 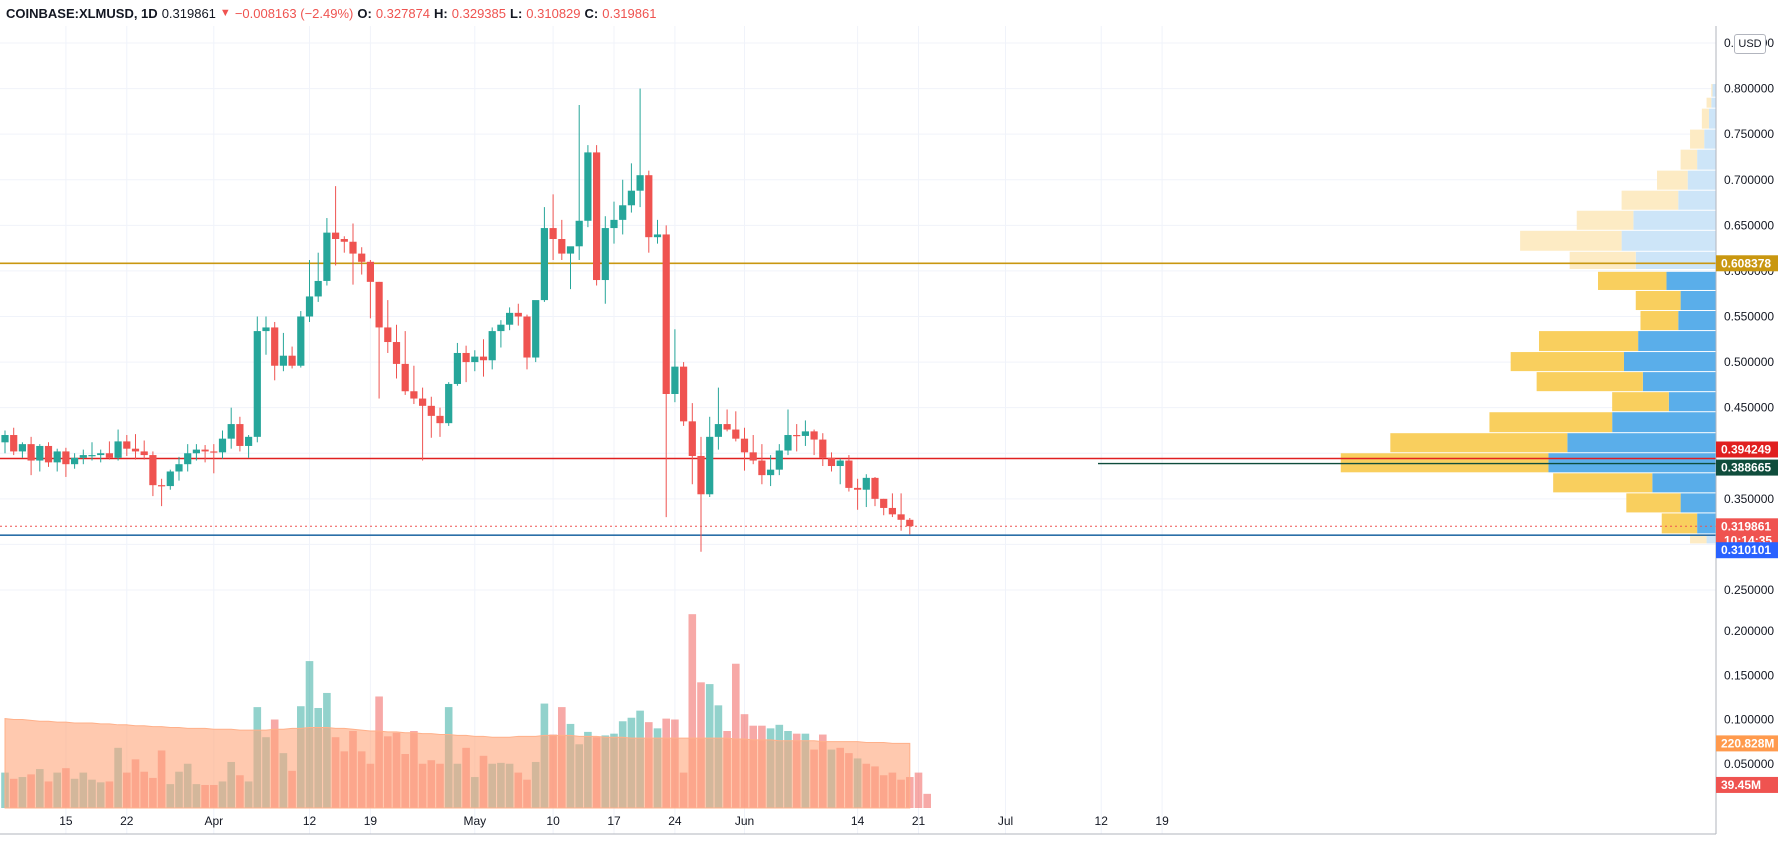 I want to click on open-label: O:, so click(x=364, y=13).